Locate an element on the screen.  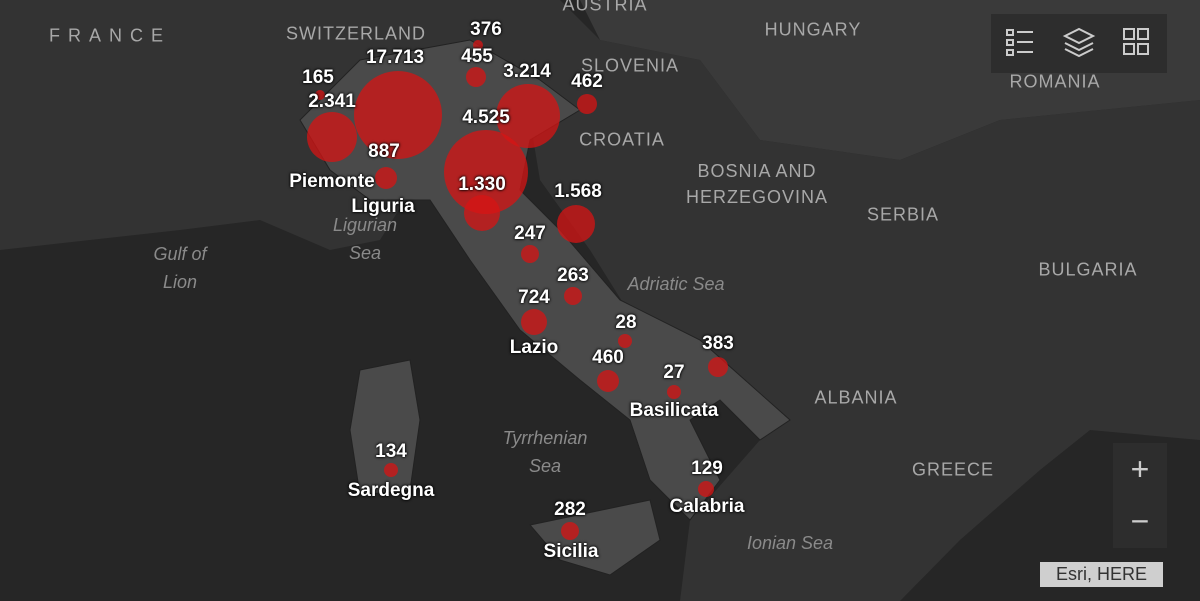
country-label: FRANCE is located at coordinates (110, 35).